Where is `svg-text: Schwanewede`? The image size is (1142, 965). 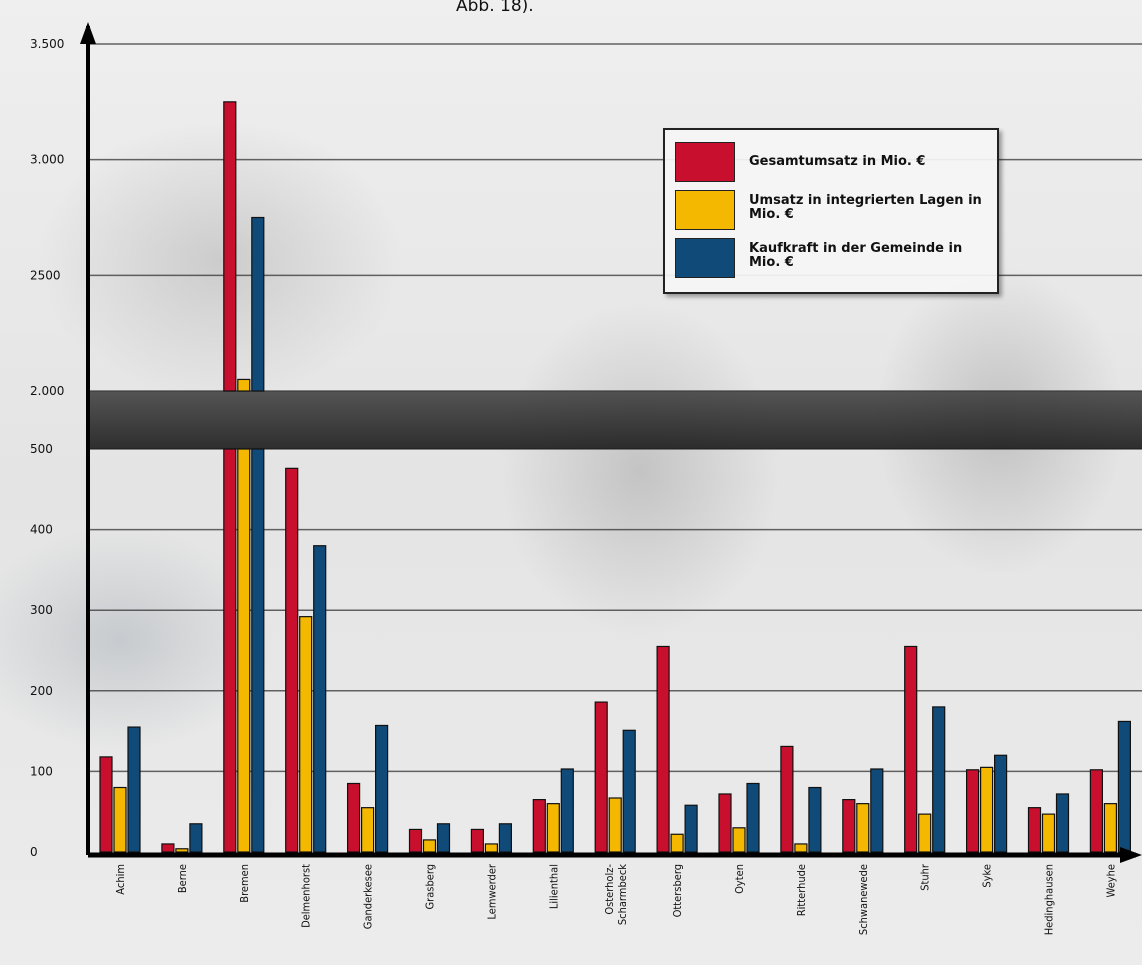
svg-text: Schwanewede is located at coordinates (863, 899).